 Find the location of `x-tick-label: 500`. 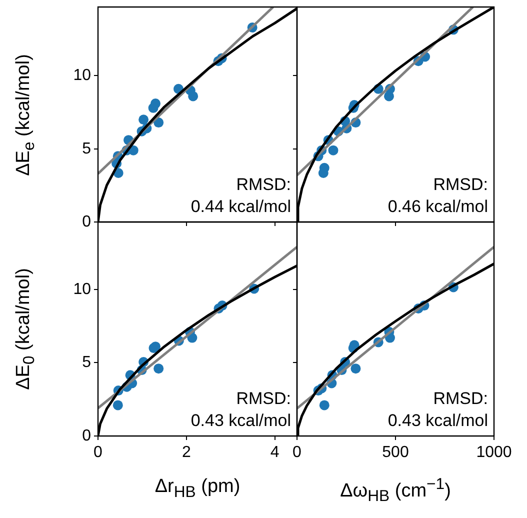

x-tick-label: 500 is located at coordinates (395, 453).